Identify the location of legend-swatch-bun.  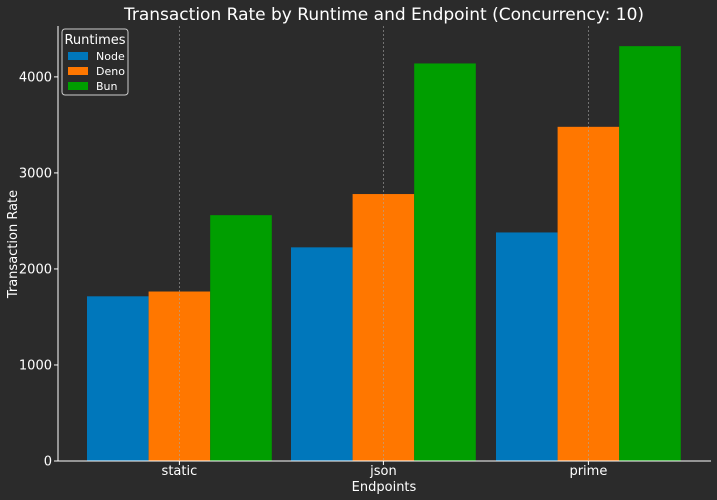
(78, 86).